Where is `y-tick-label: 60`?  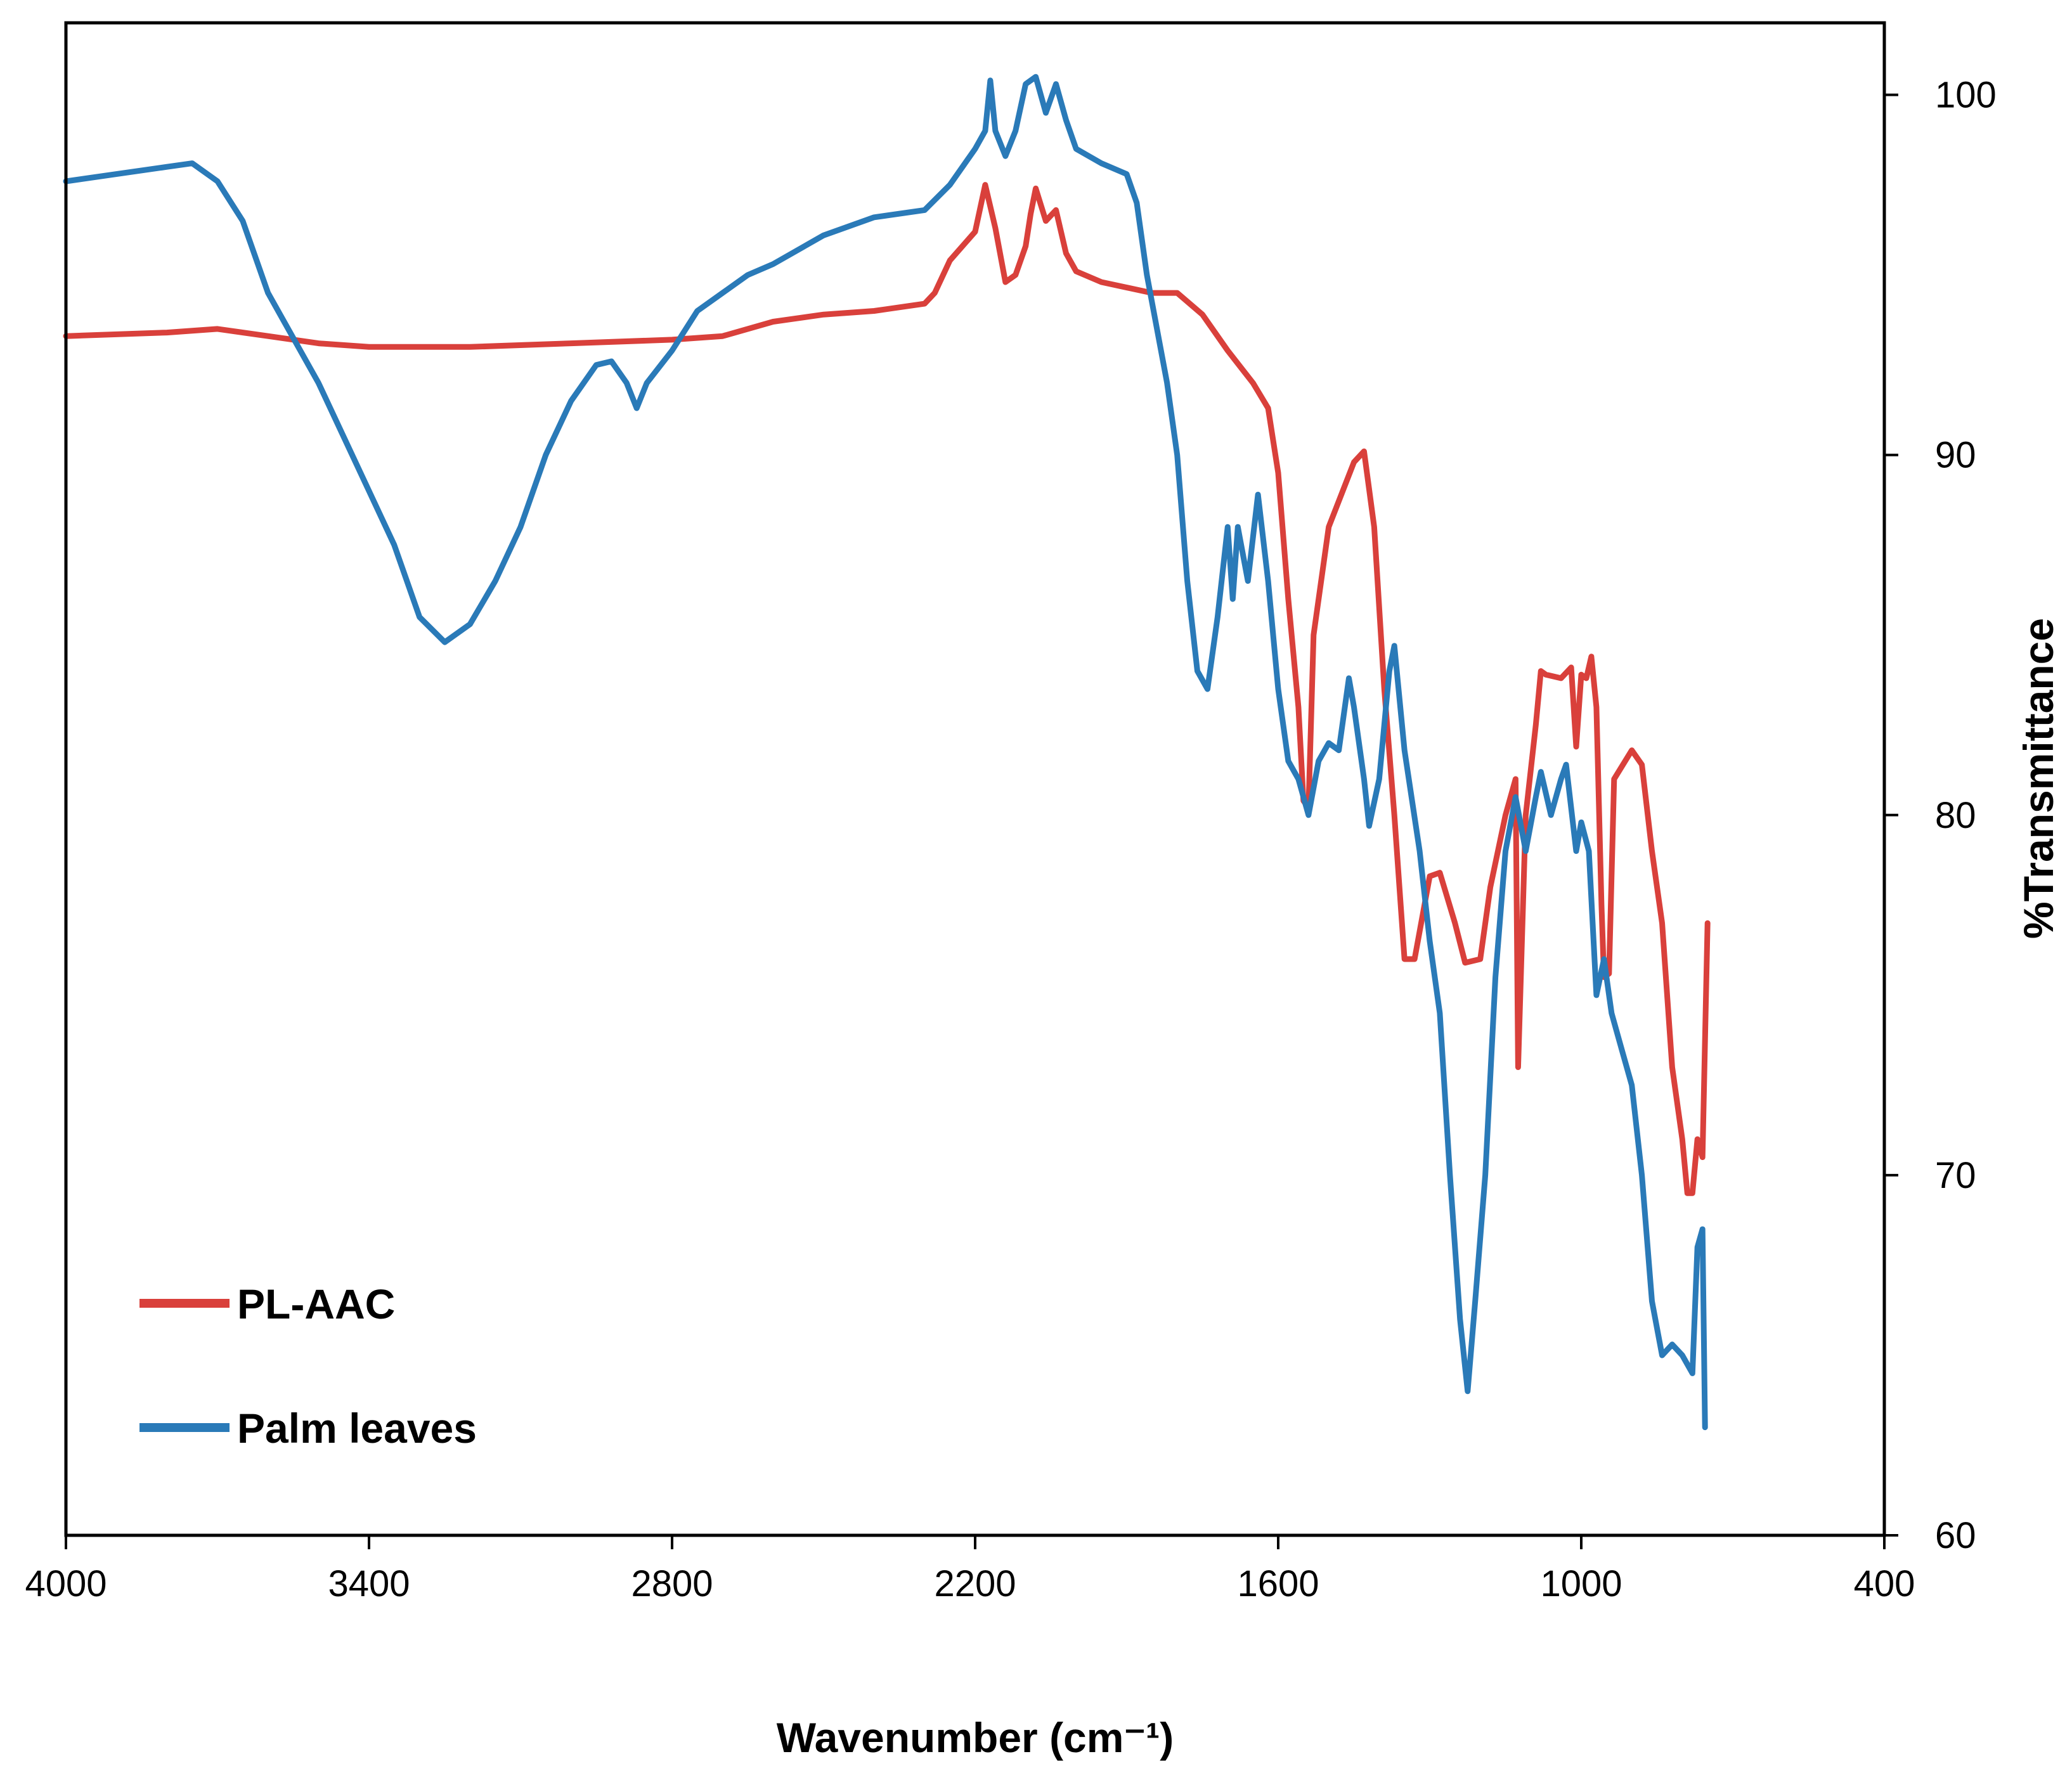
y-tick-label: 60 is located at coordinates (1955, 1535).